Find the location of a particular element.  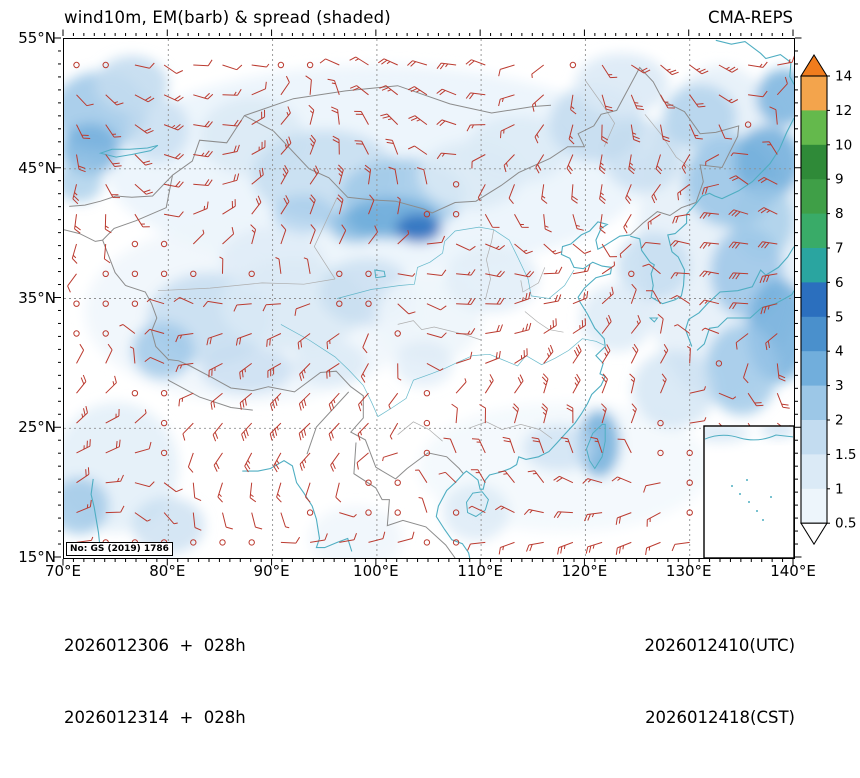

colorbar-tick-label: 3 is located at coordinates (839, 386).